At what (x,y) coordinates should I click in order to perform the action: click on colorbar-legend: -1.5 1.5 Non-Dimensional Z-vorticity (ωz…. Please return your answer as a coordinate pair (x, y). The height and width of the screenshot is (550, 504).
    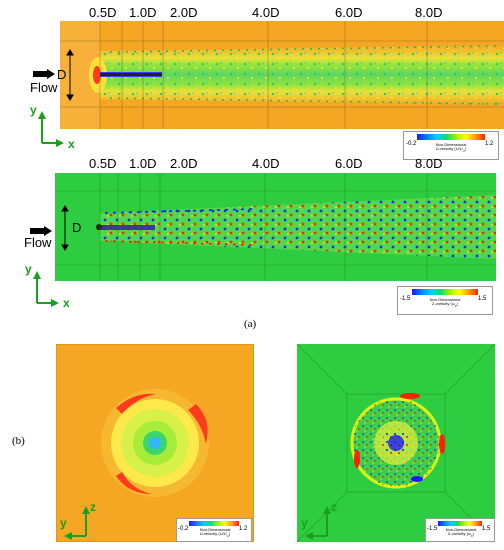
    Looking at the image, I should click on (445, 300).